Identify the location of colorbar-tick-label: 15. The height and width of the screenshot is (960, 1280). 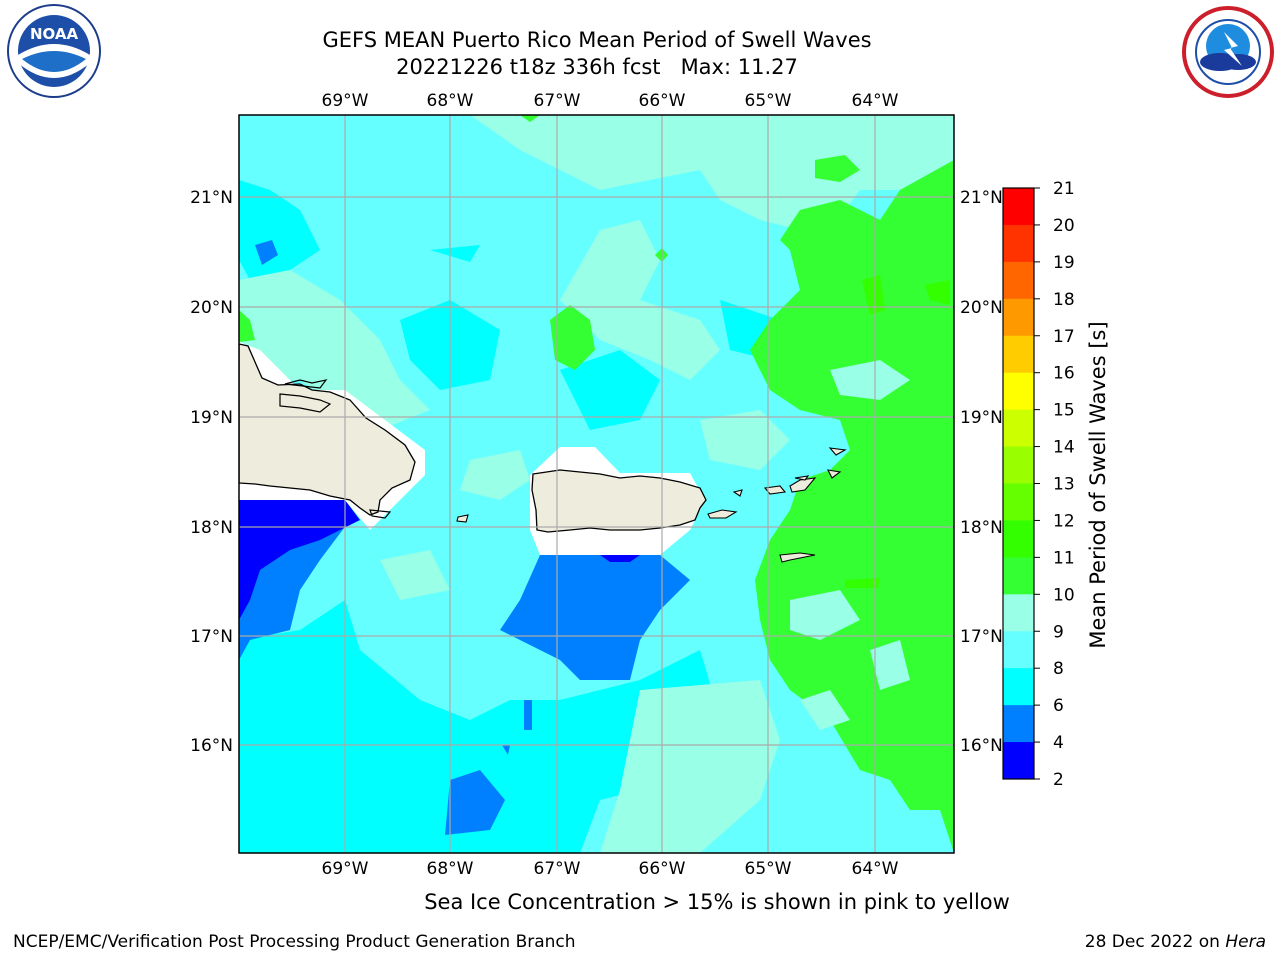
(1064, 411).